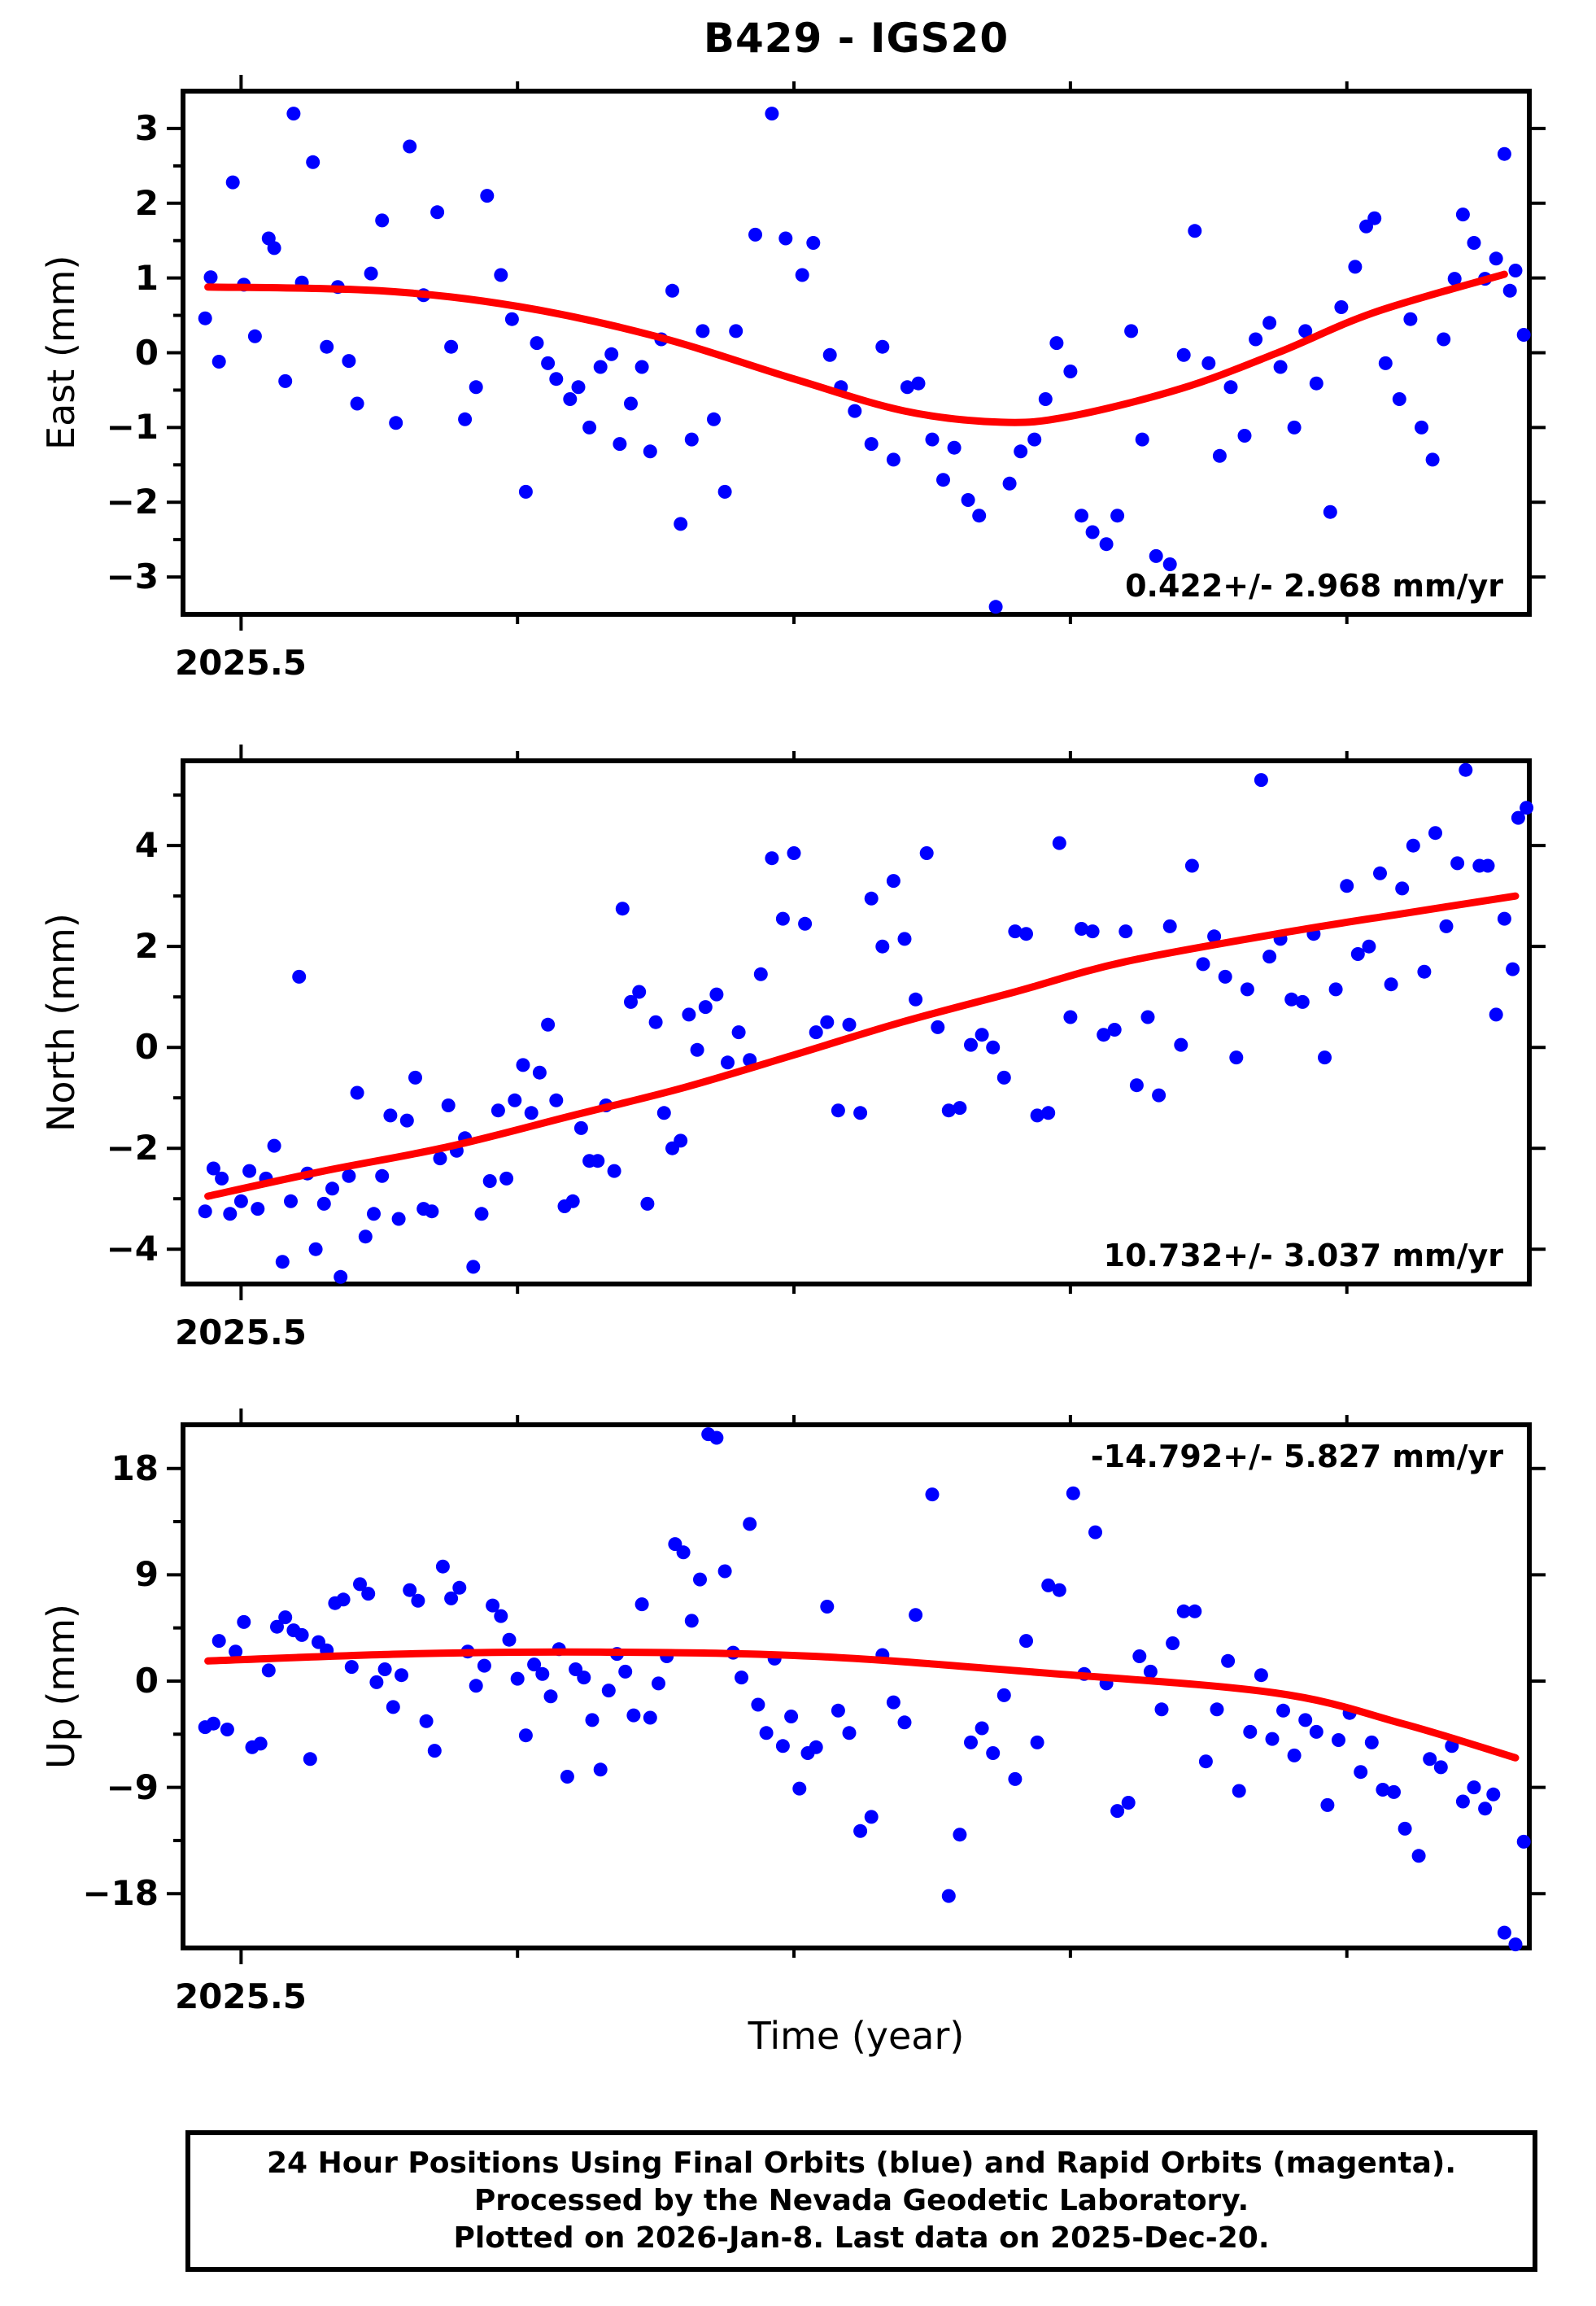 This screenshot has width=1596, height=2306. What do you see at coordinates (856, 2036) in the screenshot?
I see `x-axis-title: Time (year)` at bounding box center [856, 2036].